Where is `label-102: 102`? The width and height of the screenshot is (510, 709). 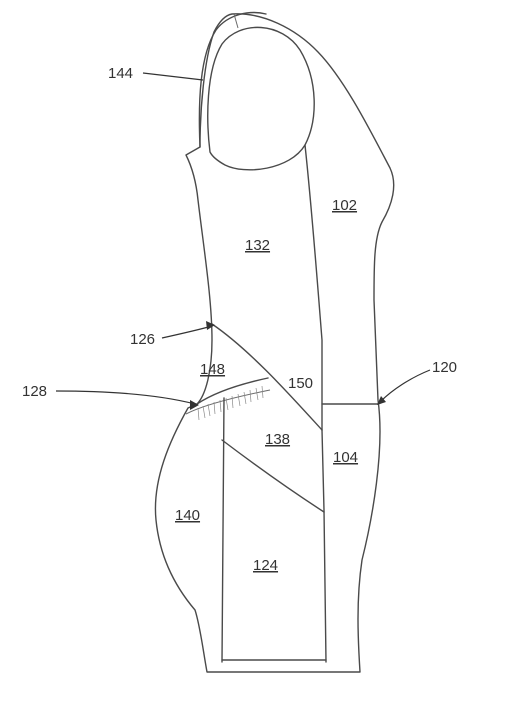 label-102: 102 is located at coordinates (344, 205).